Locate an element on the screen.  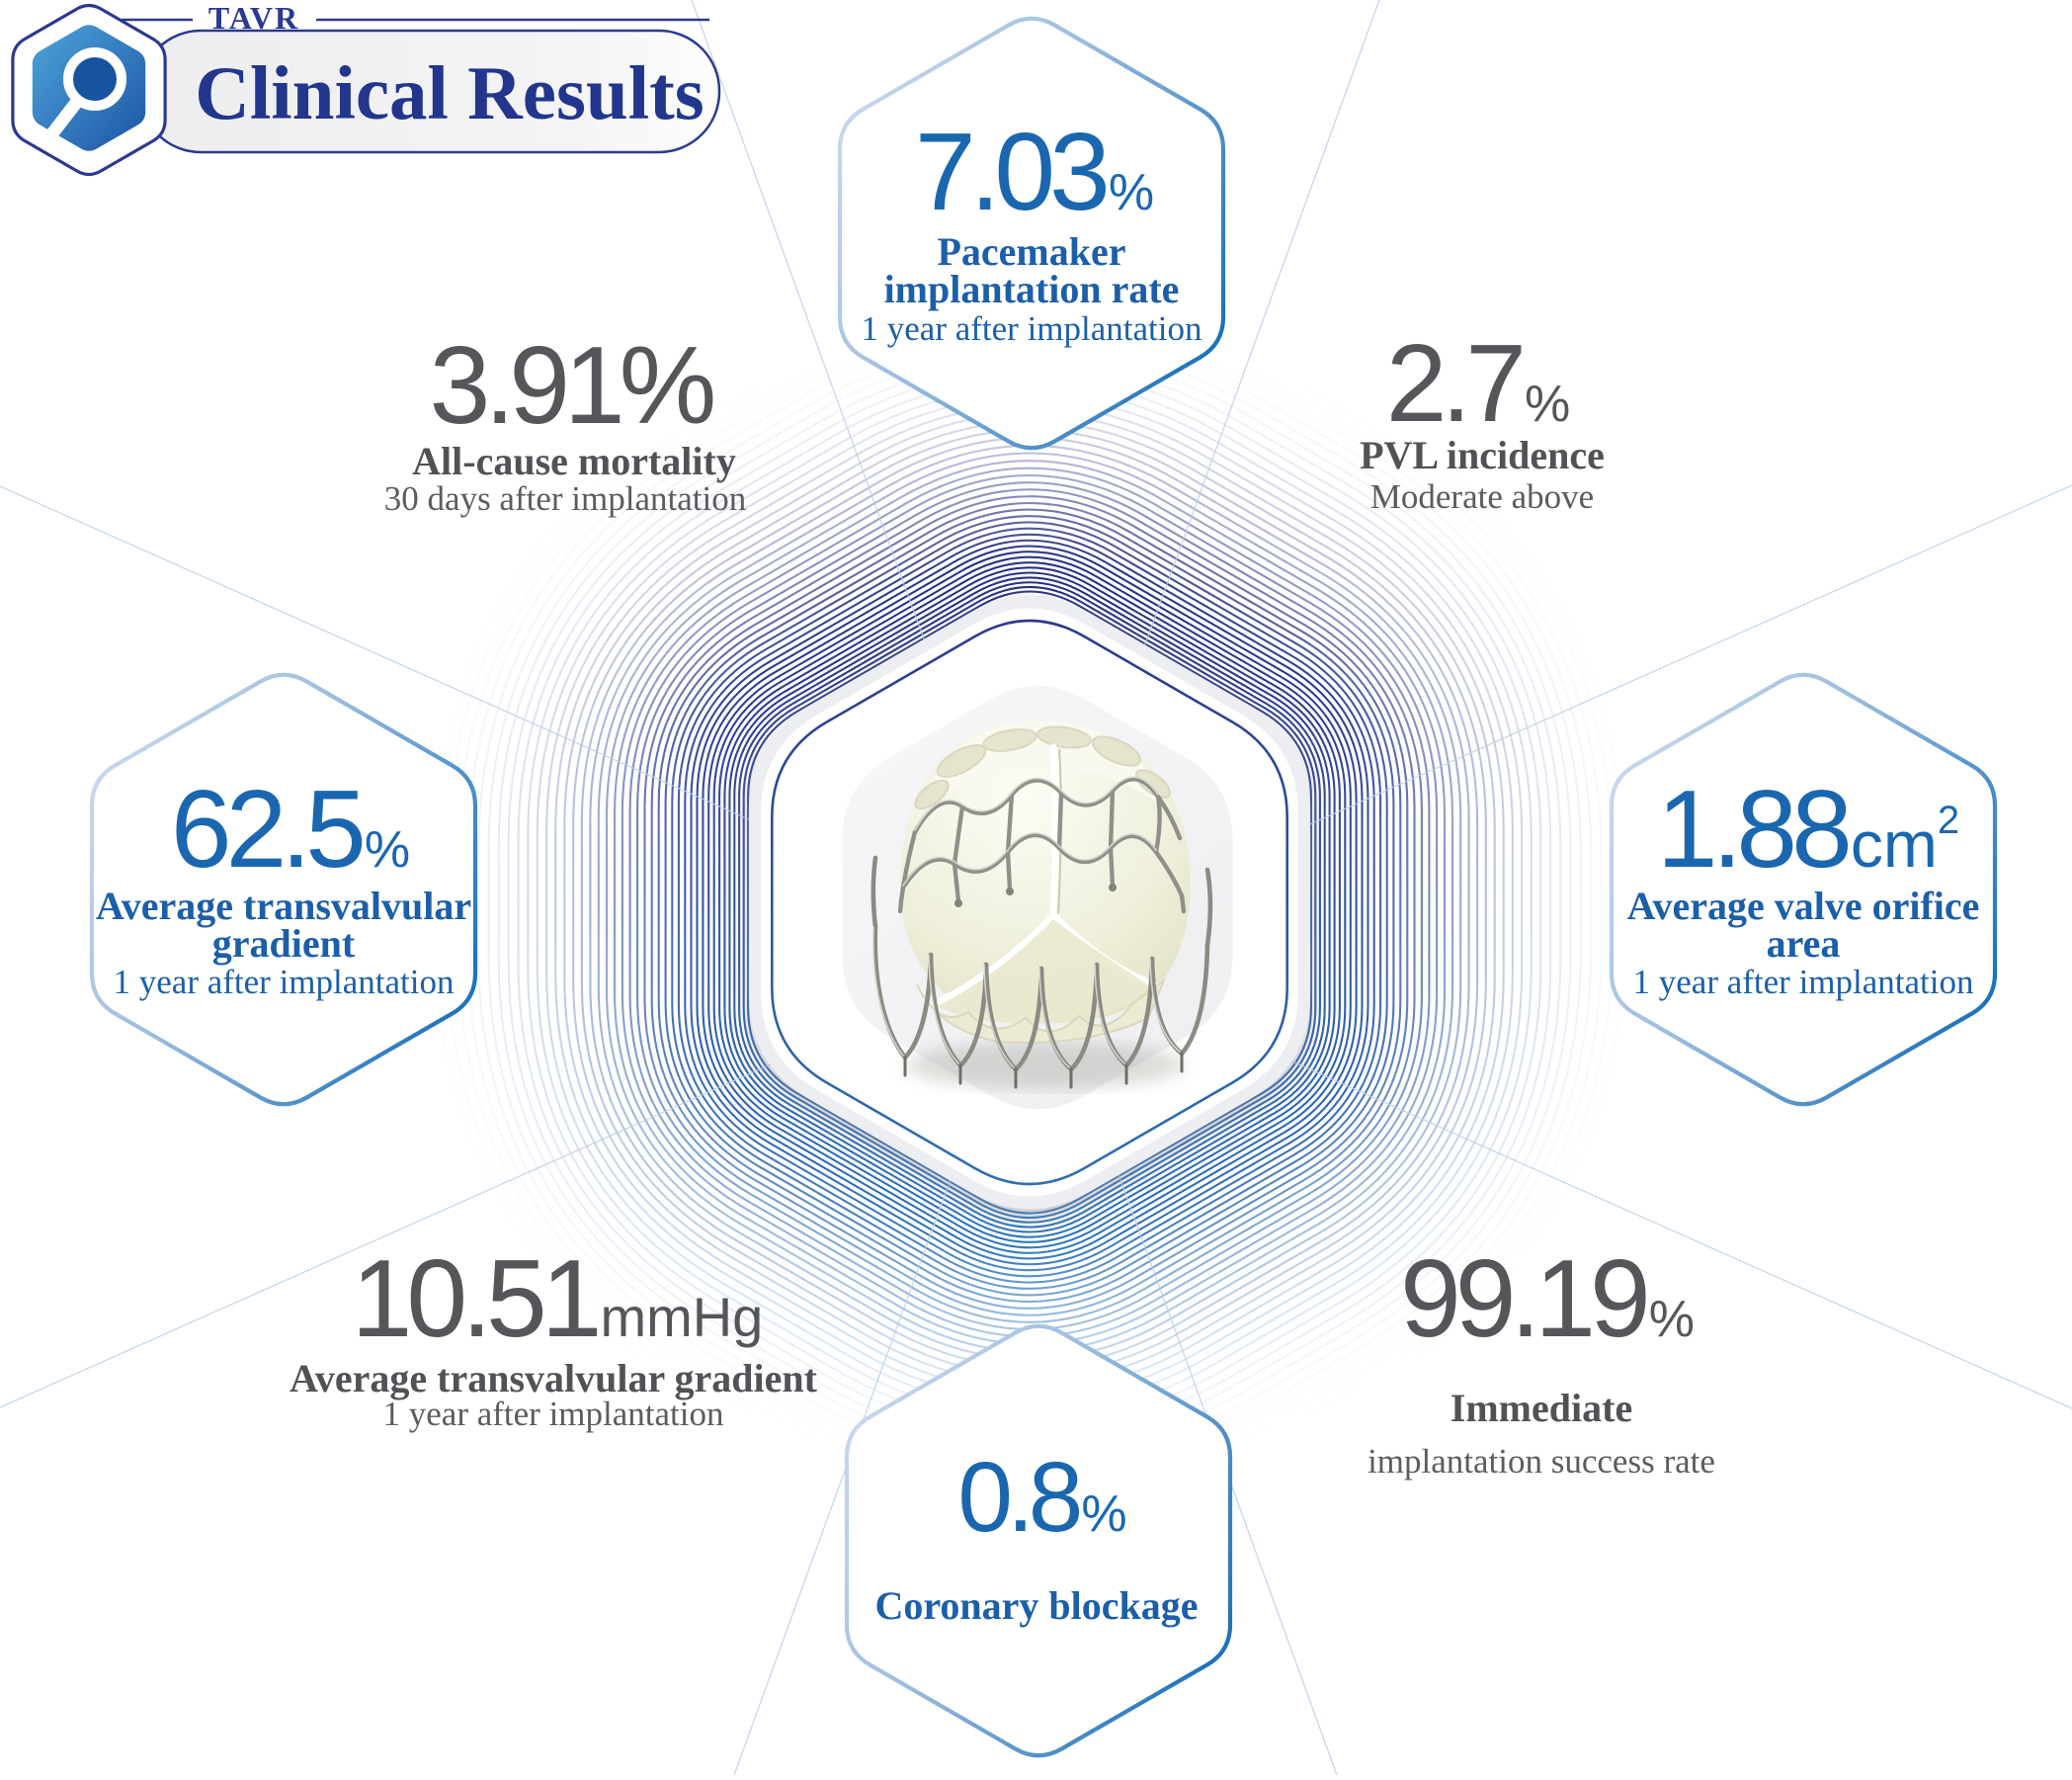
svg-text: 30 days after implantation is located at coordinates (565, 498).